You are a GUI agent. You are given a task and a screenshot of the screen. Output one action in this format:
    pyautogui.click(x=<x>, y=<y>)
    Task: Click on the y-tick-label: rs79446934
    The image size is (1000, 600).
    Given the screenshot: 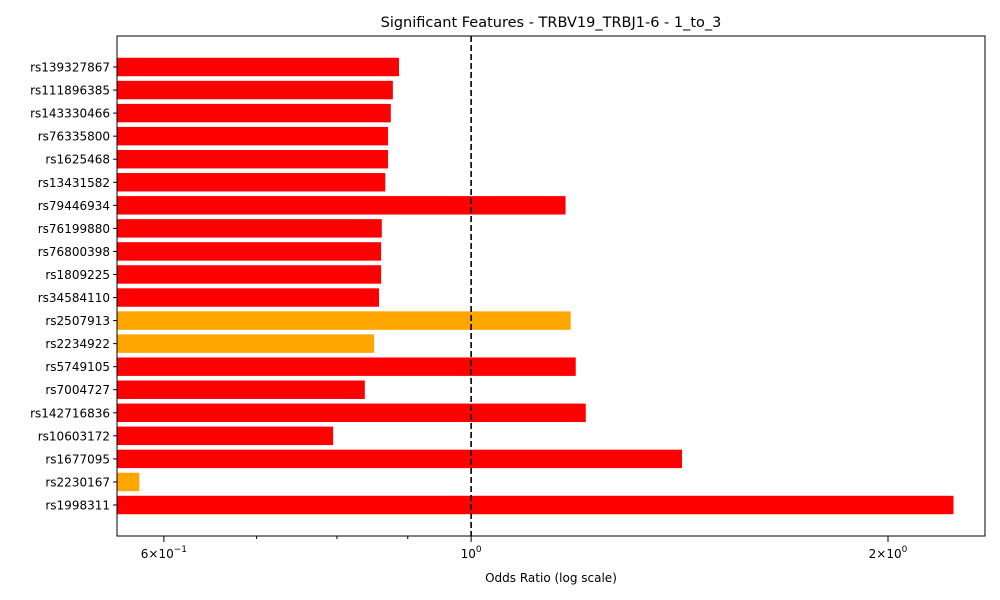 What is the action you would take?
    pyautogui.click(x=74, y=206)
    